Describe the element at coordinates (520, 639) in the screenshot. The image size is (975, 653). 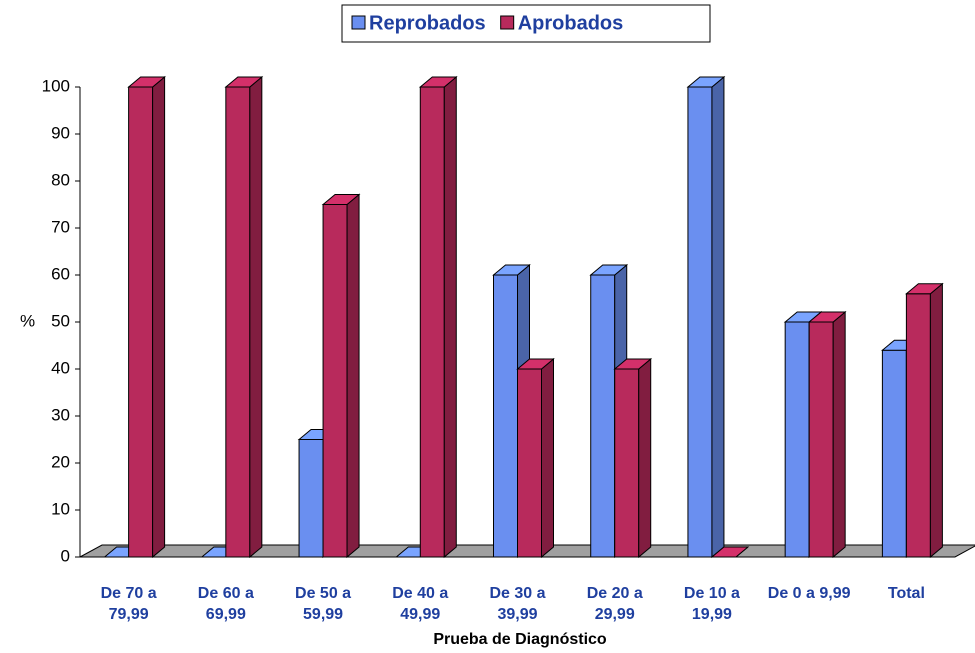
I see `x-axis-title: Prueba de Diagnóstico` at that location.